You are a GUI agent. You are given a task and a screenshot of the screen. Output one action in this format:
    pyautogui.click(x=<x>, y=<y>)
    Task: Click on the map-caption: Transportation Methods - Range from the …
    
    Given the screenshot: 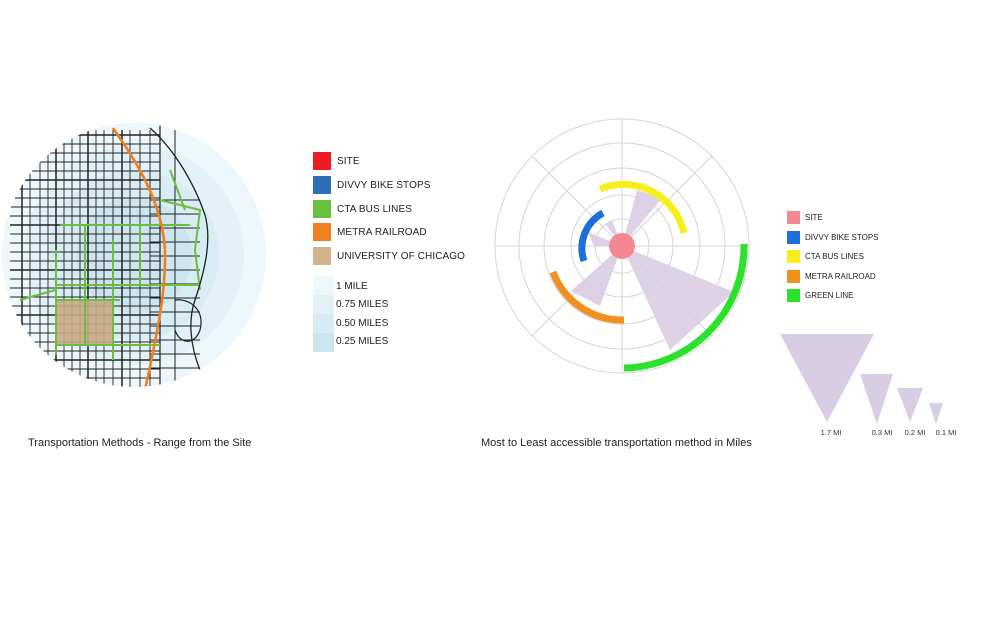 What is the action you would take?
    pyautogui.click(x=140, y=443)
    